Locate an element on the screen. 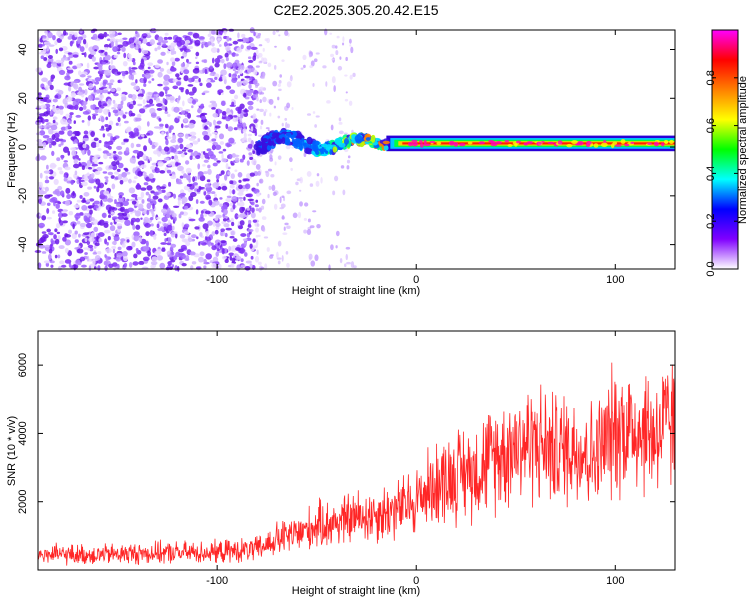  colorbar-tick-label: 0.4 is located at coordinates (711, 173).